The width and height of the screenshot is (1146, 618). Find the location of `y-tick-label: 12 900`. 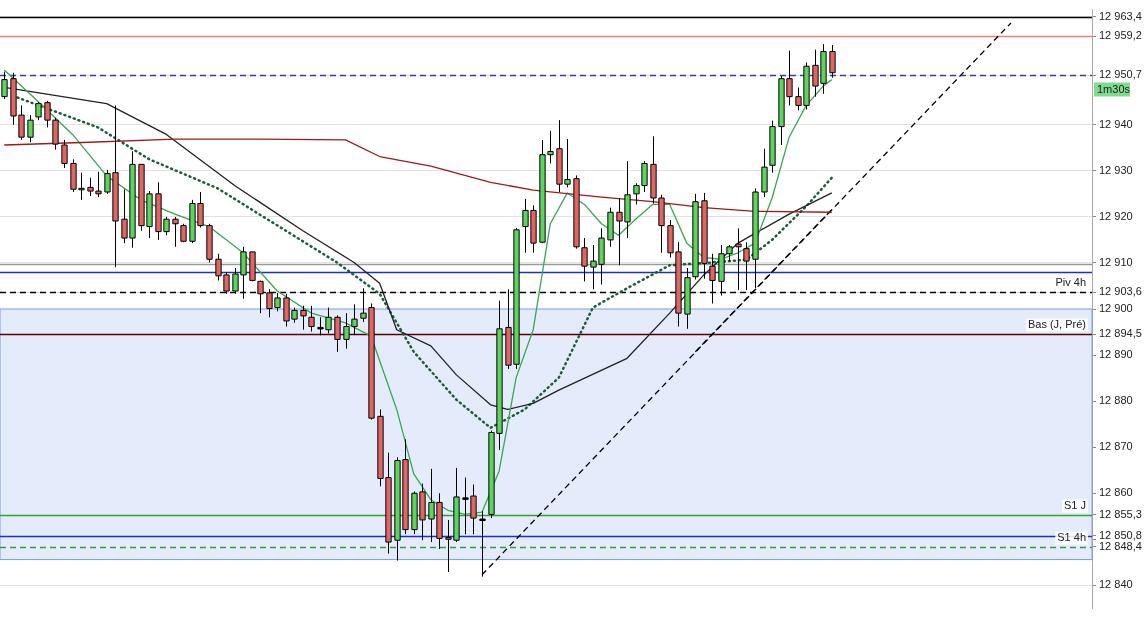

y-tick-label: 12 900 is located at coordinates (1116, 308).